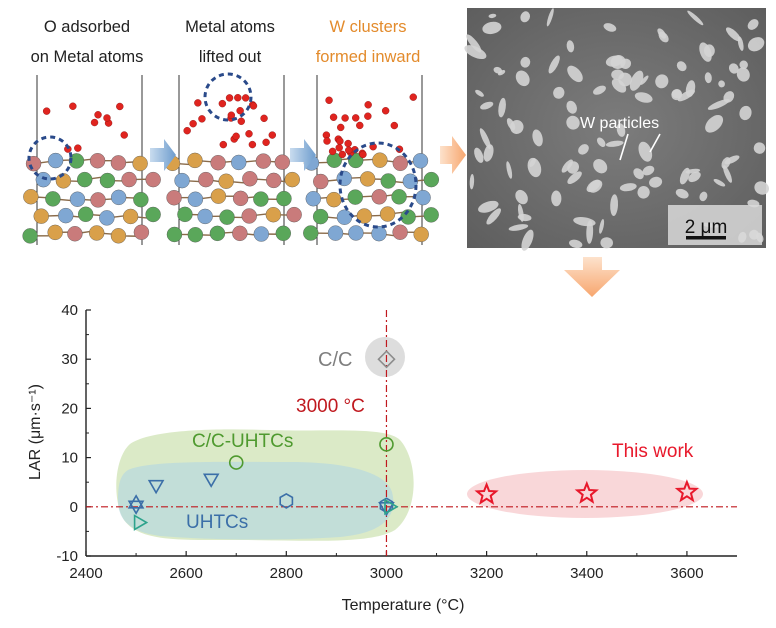 The image size is (776, 628). I want to click on annotation-uhtcs: UHTCs, so click(217, 522).